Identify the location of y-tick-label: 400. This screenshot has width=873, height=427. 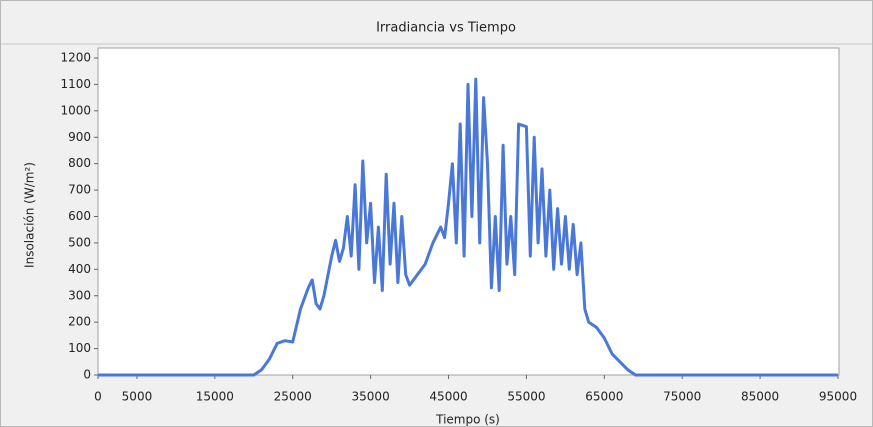
(79, 269).